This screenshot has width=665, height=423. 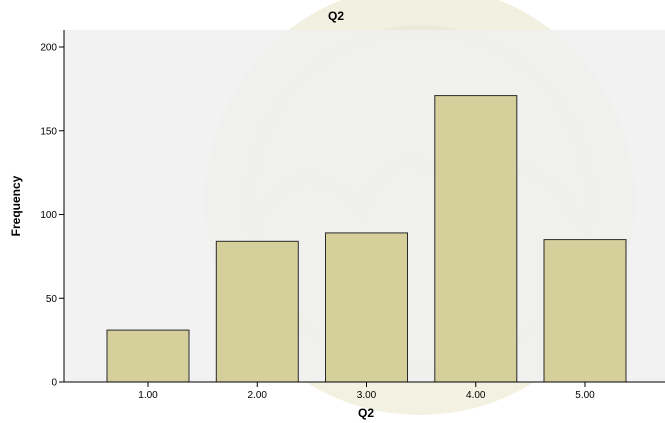 I want to click on y-tick-label: 50, so click(x=52, y=299).